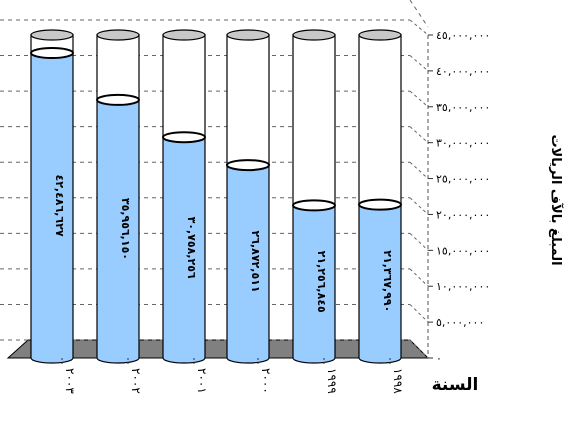  I want to click on x-tick-label: ٢٠٠٢, so click(136, 381).